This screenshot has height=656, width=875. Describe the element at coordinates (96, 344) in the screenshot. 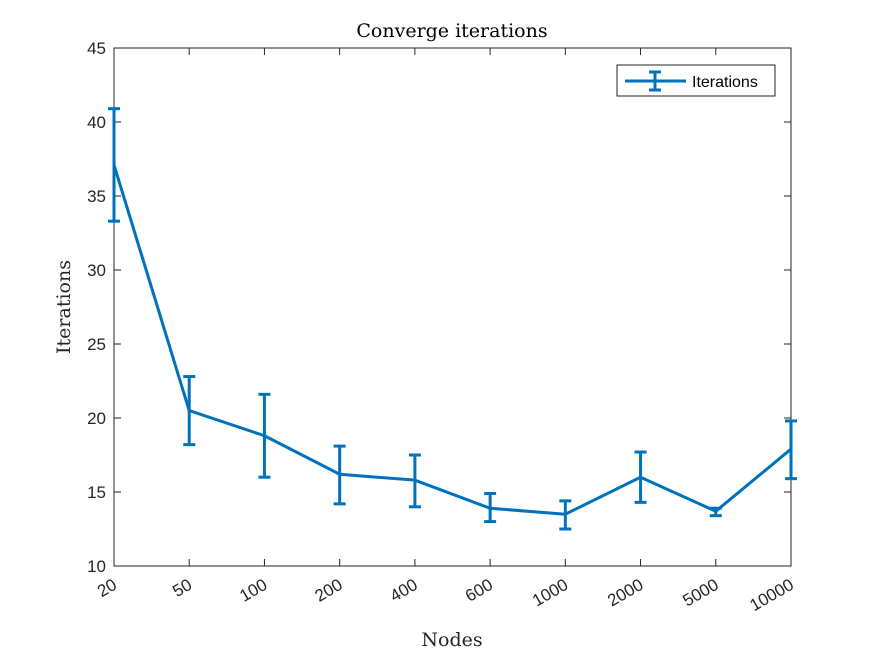

I see `y-tick-label: 25` at that location.